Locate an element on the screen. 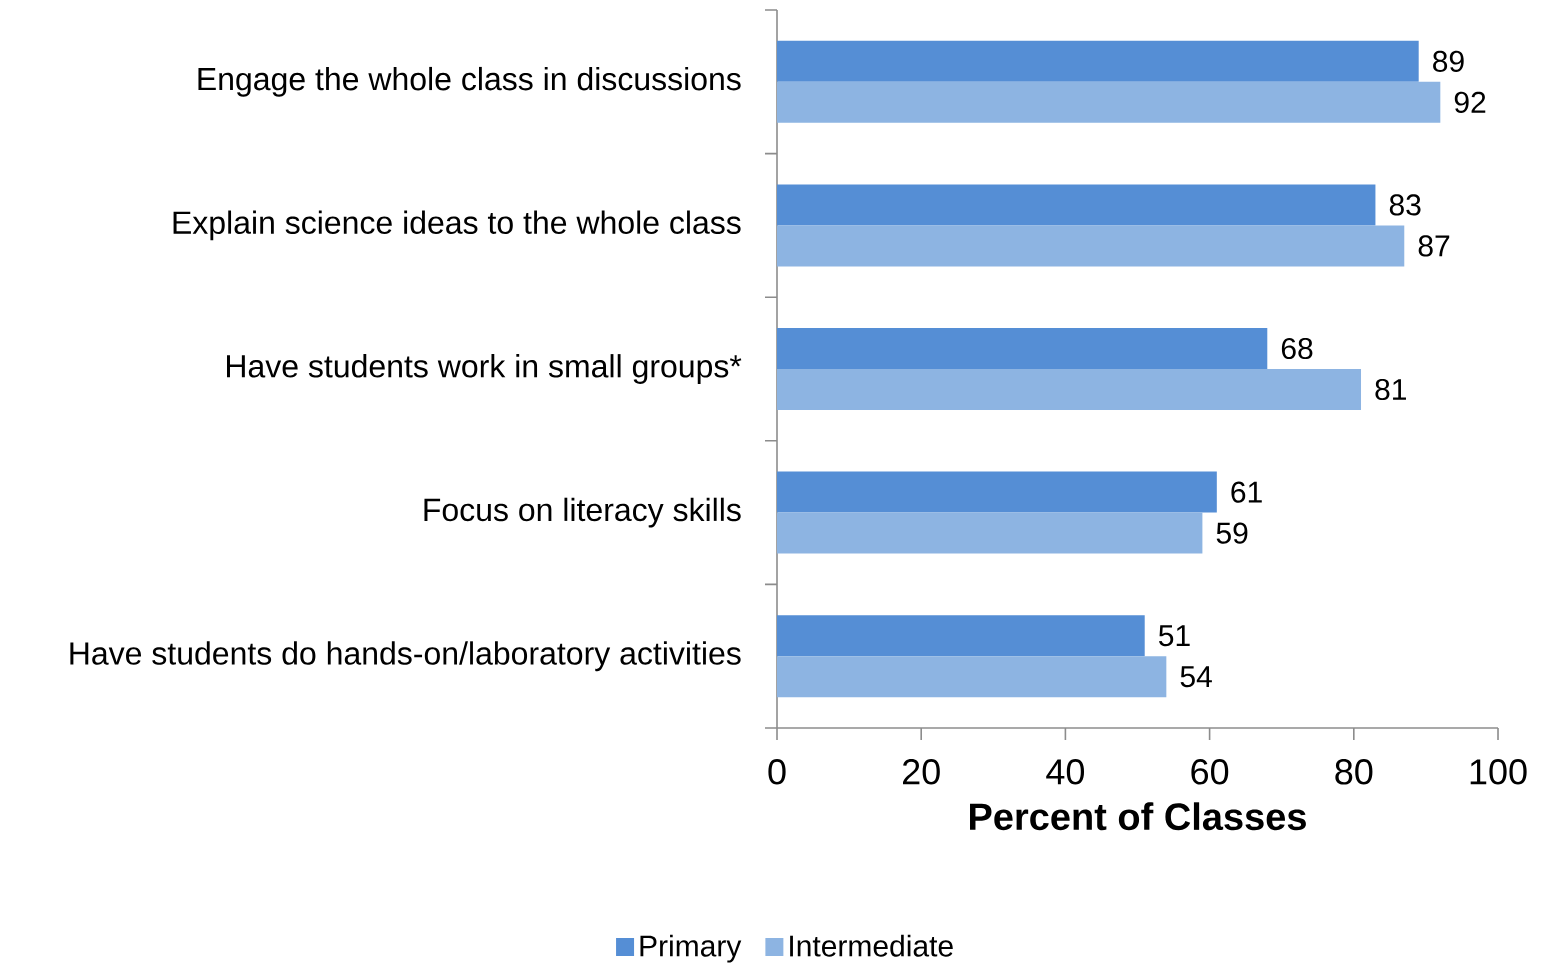 The image size is (1547, 969). data-label: 51 is located at coordinates (1174, 636).